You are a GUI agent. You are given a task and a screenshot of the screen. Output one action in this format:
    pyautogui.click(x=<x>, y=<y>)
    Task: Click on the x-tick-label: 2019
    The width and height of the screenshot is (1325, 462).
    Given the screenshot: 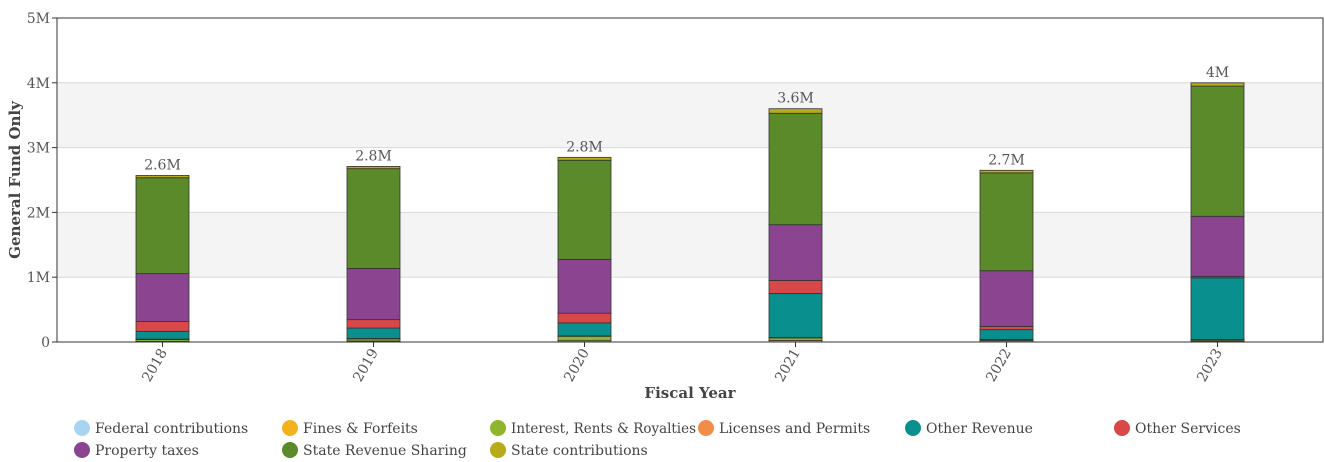 What is the action you would take?
    pyautogui.click(x=366, y=365)
    